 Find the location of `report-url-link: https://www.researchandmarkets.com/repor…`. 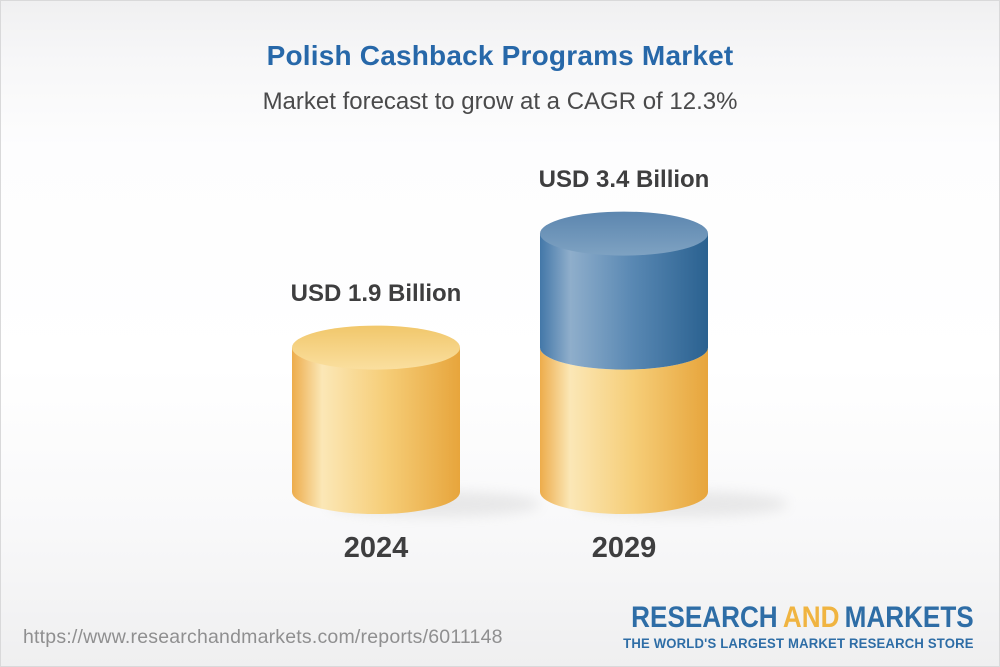

report-url-link: https://www.researchandmarkets.com/repor… is located at coordinates (263, 637).